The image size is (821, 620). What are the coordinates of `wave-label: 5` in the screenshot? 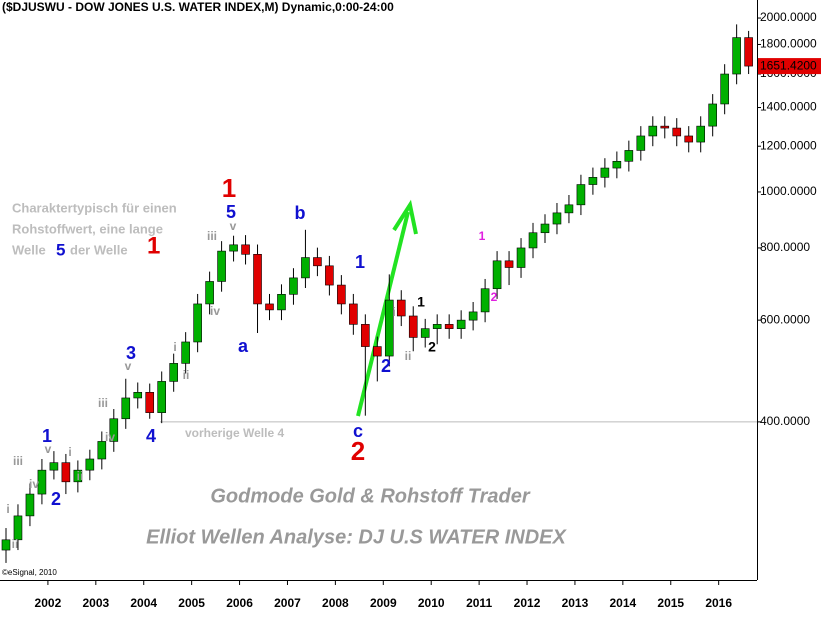 It's located at (231, 212).